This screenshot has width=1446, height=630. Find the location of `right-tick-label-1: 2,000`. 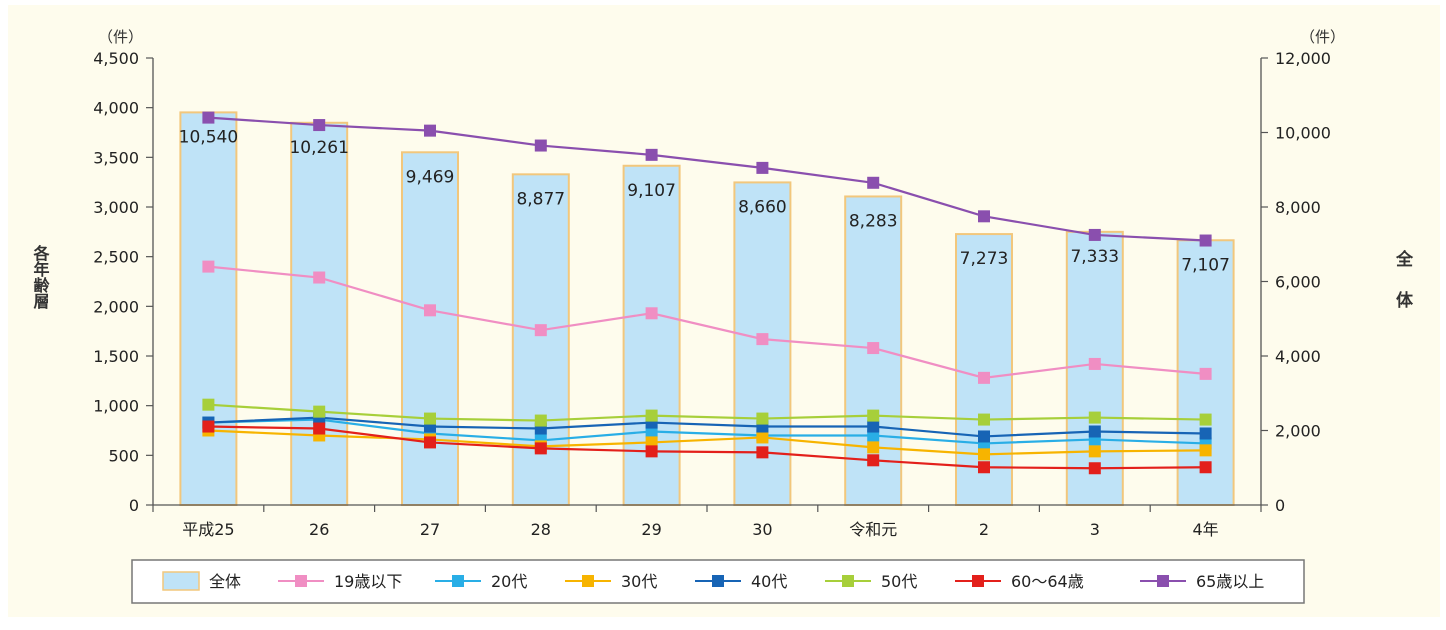

right-tick-label-1: 2,000 is located at coordinates (1298, 431).